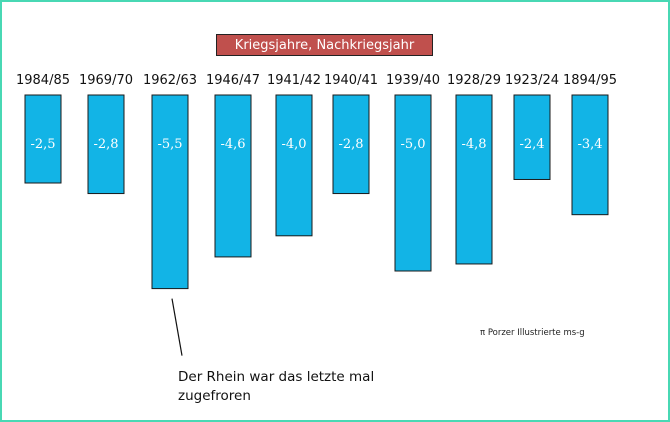 Image resolution: width=670 pixels, height=422 pixels. I want to click on category-label: 1946/47, so click(233, 80).